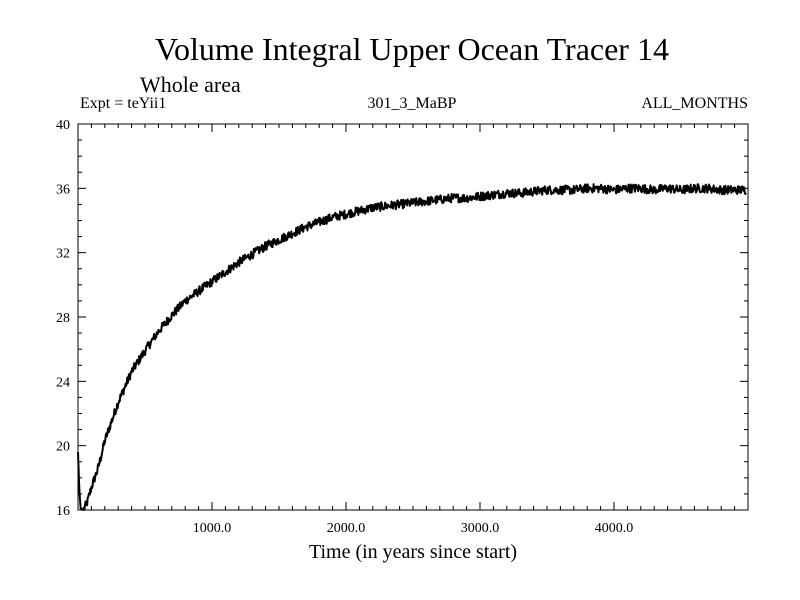 This screenshot has width=800, height=600. Describe the element at coordinates (694, 103) in the screenshot. I see `period-label: ALL_MONTHS` at that location.